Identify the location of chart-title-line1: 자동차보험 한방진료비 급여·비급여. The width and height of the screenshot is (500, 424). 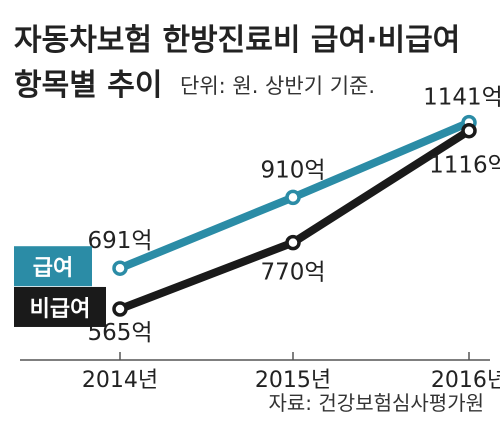
(237, 40).